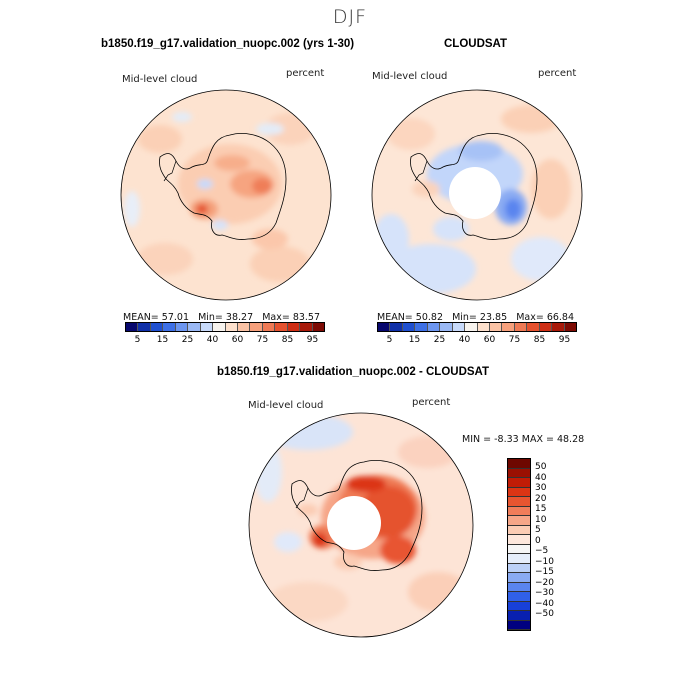 Image resolution: width=700 pixels, height=700 pixels. I want to click on stats-line-difference: MIN = -8.33 MAX = 48.28, so click(523, 439).